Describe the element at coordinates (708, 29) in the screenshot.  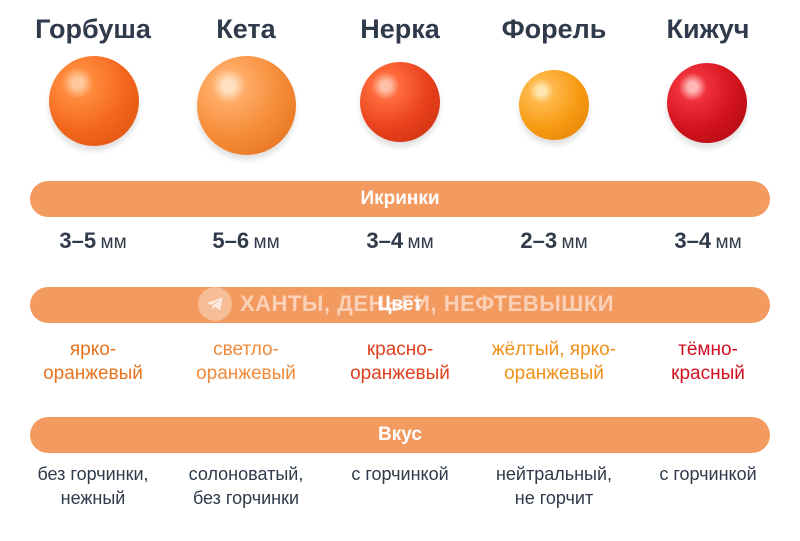
I see `fish-name: Кижуч` at that location.